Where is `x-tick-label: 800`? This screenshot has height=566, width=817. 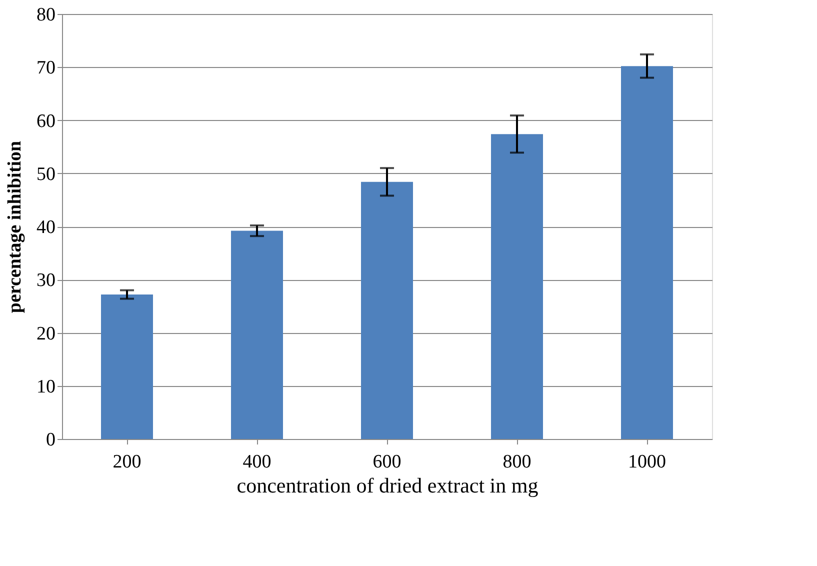 x-tick-label: 800 is located at coordinates (517, 462).